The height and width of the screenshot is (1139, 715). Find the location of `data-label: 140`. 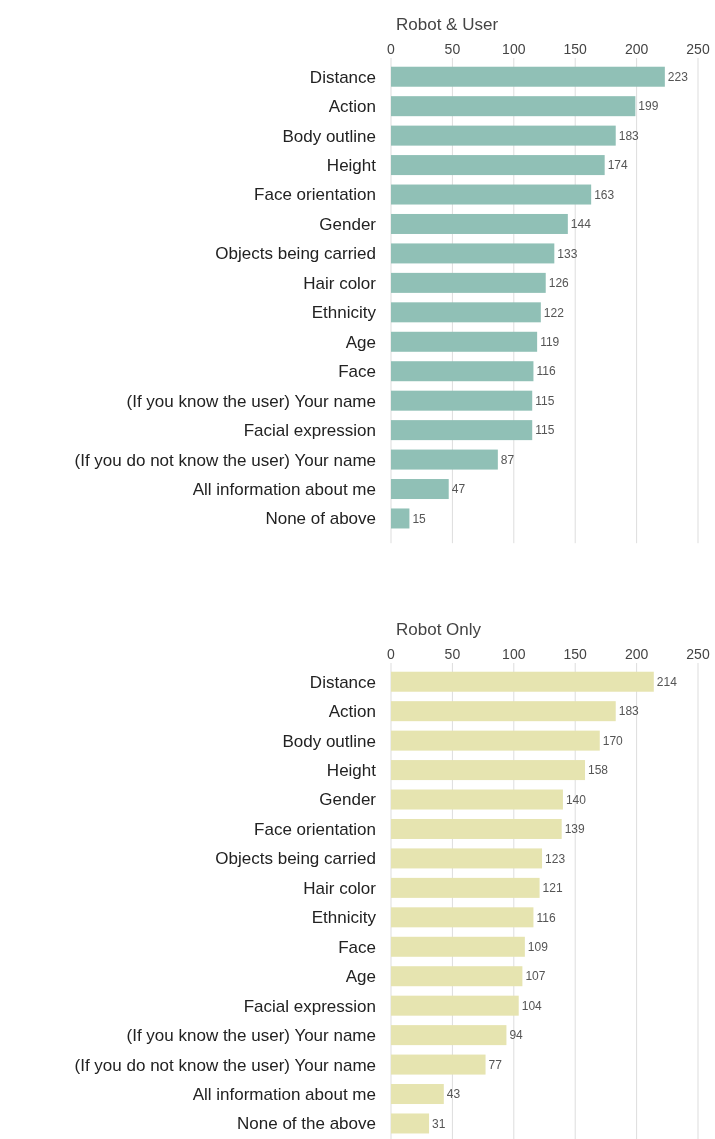

data-label: 140 is located at coordinates (576, 799).